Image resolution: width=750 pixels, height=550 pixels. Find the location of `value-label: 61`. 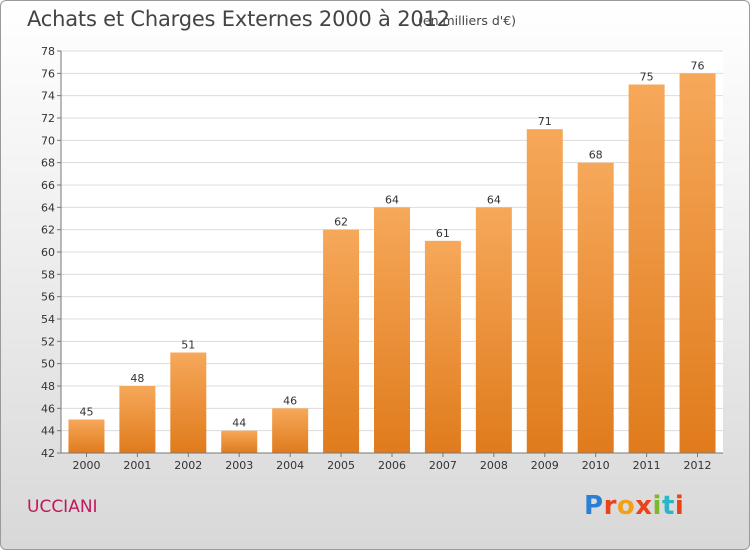

value-label: 61 is located at coordinates (443, 233).